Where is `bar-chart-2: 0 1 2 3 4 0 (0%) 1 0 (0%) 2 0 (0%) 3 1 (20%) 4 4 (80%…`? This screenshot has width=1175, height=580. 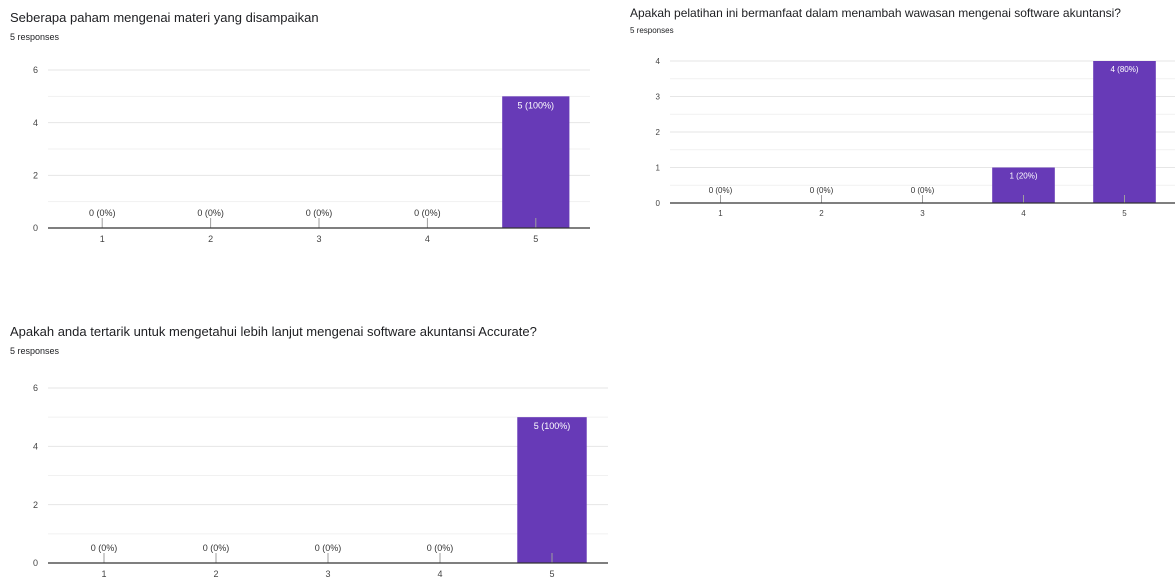 bar-chart-2: 0 1 2 3 4 0 (0%) 1 0 (0%) 2 0 (0%) 3 1 (20%) 4 4 (80%… is located at coordinates (915, 137).